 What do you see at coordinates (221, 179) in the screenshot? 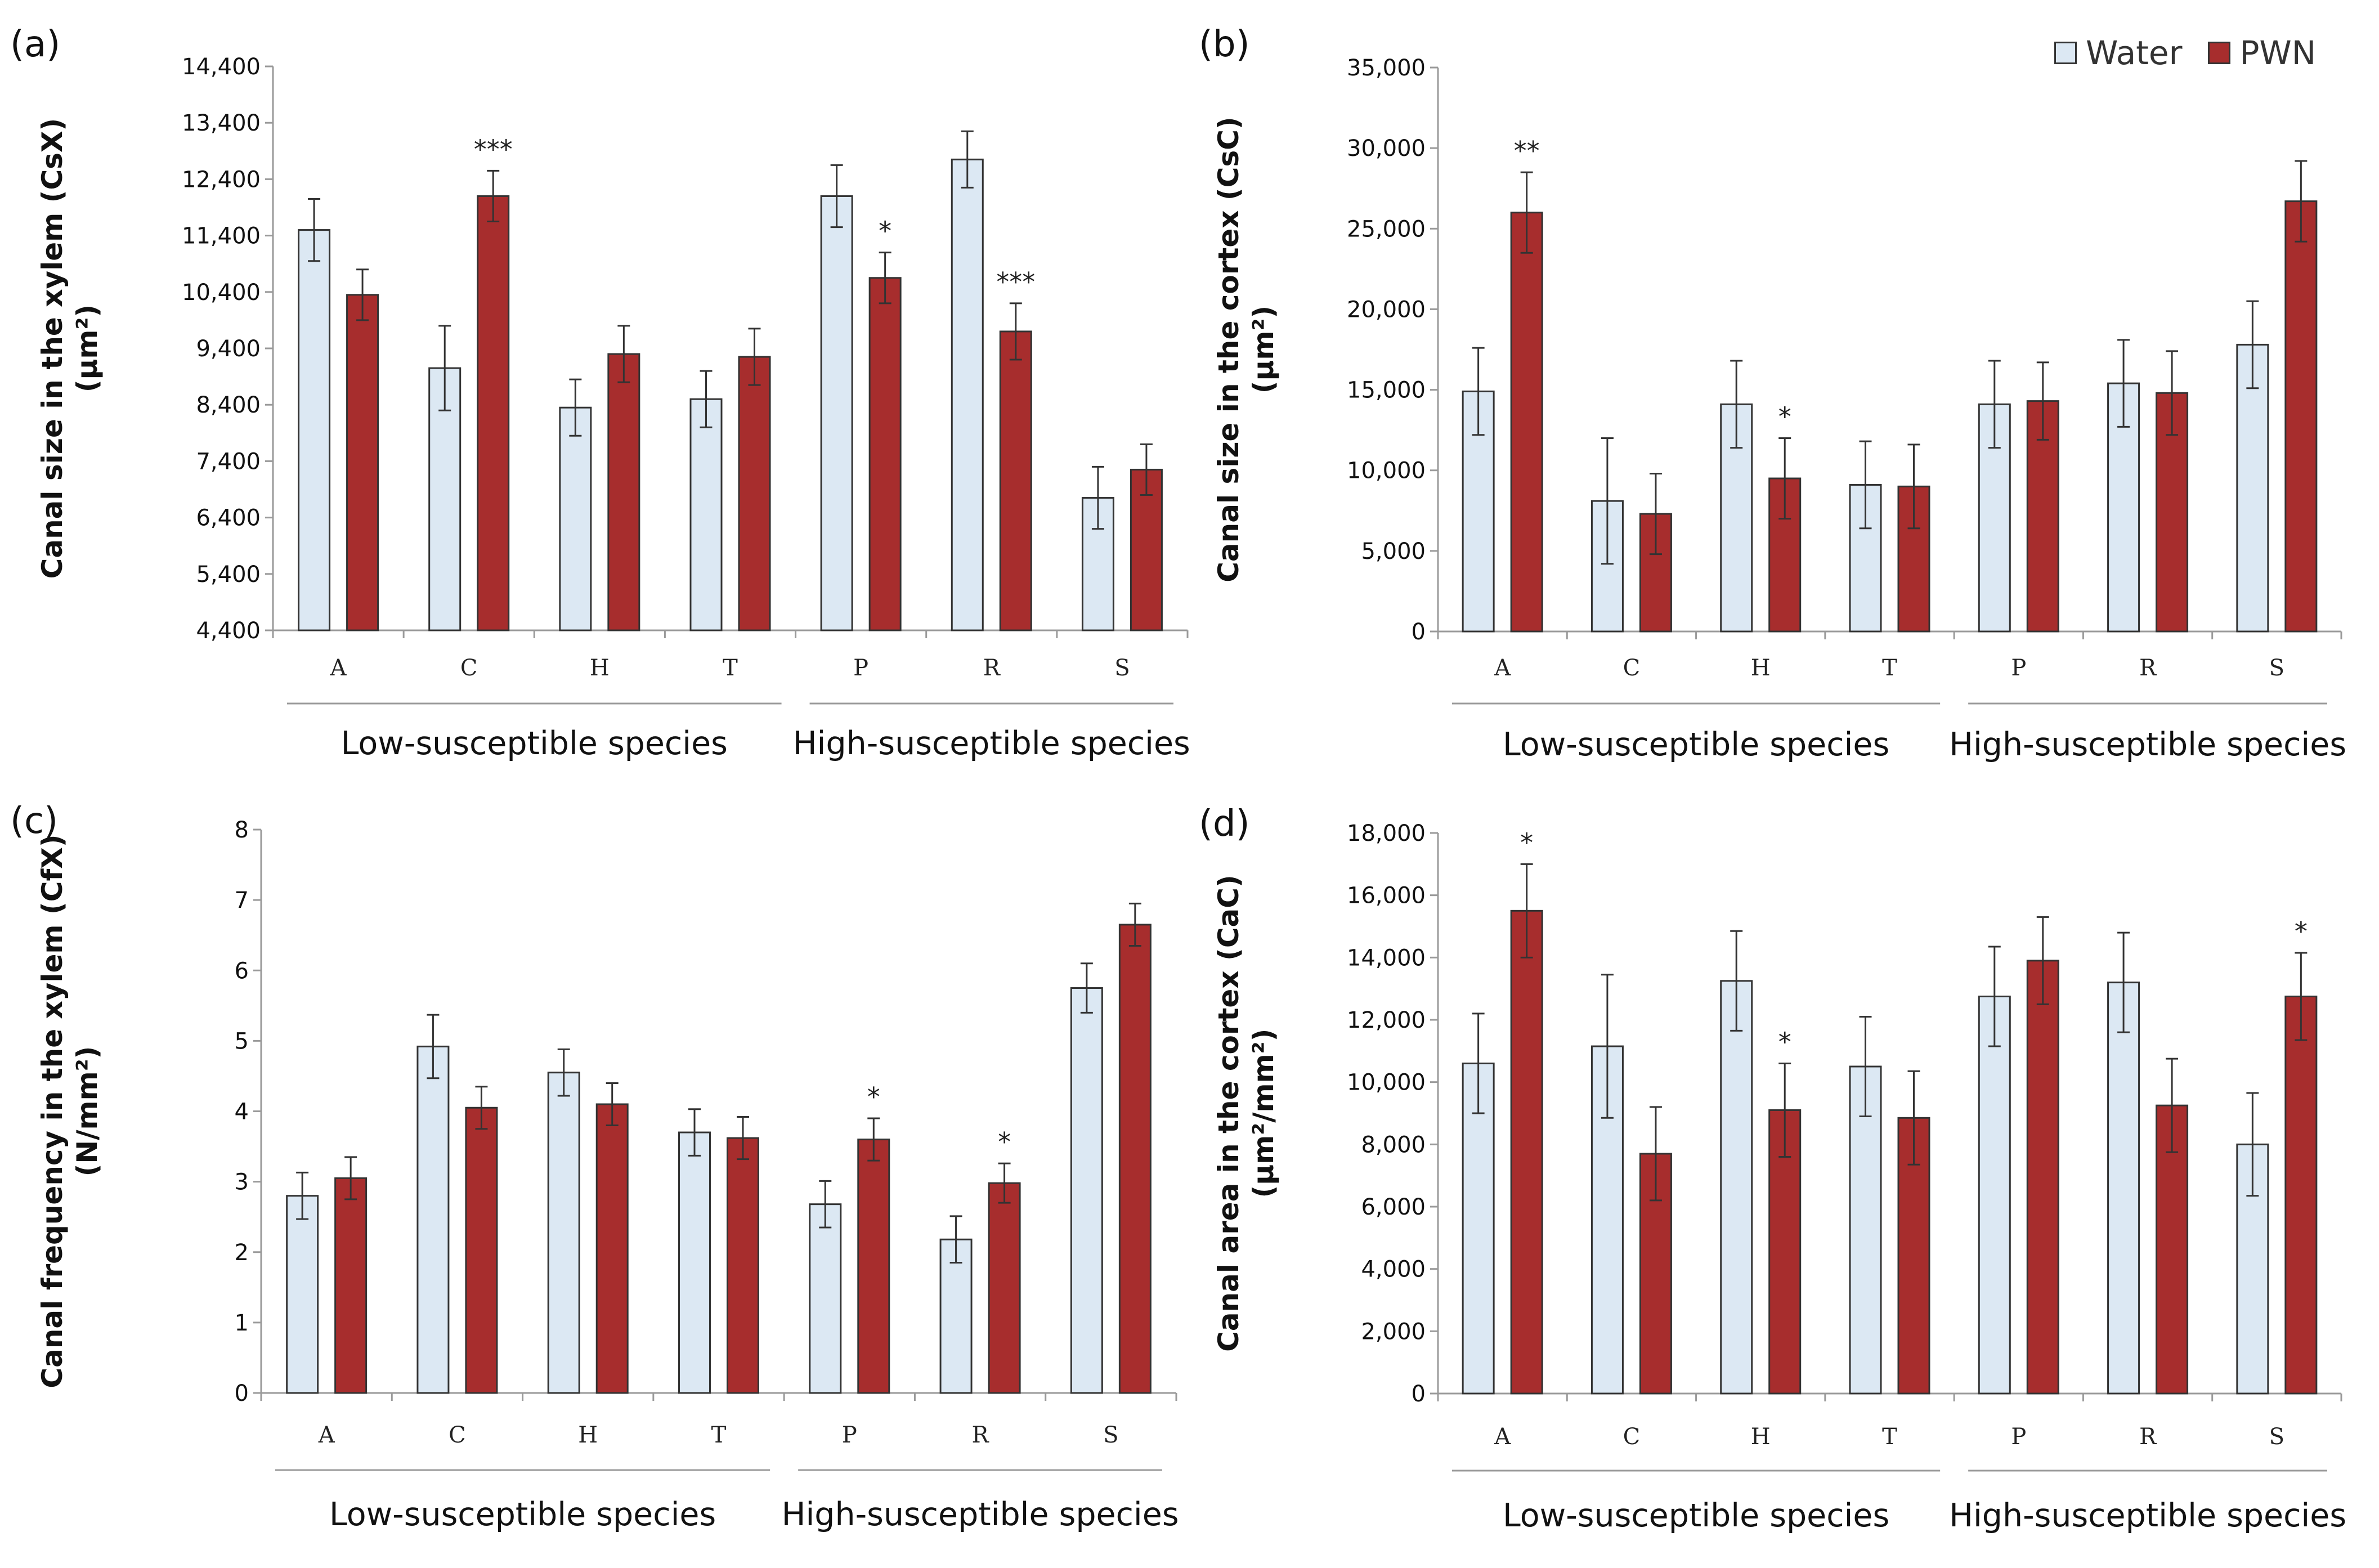
I see `y-tick-label: 12,400` at bounding box center [221, 179].